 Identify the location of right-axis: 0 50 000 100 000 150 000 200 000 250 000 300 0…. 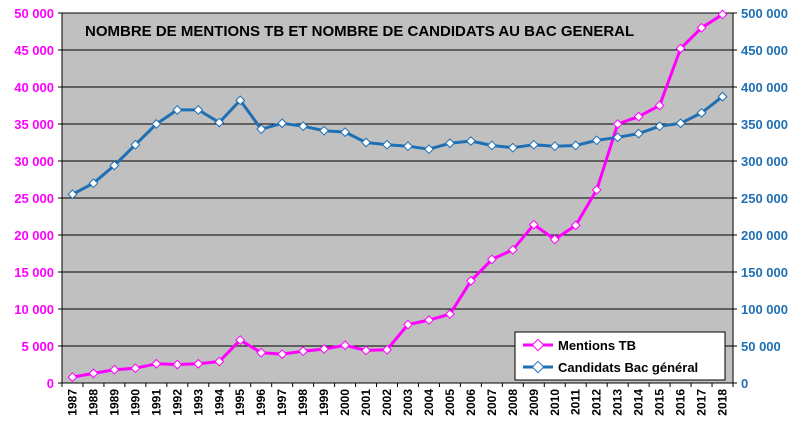
(760, 198).